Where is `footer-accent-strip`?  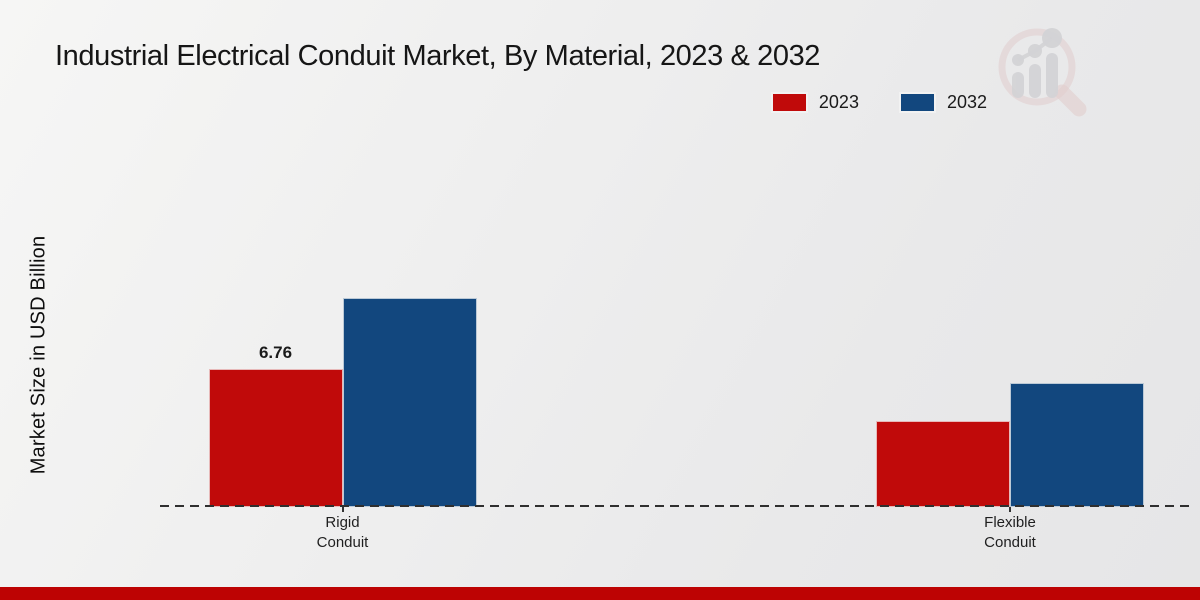 footer-accent-strip is located at coordinates (600, 593).